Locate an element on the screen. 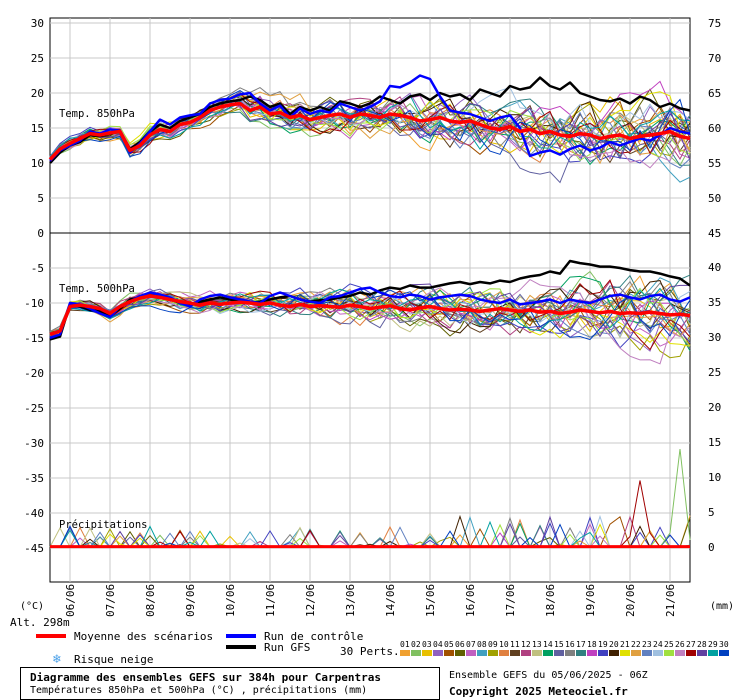  panel-label-850: Temp. 850hPa is located at coordinates (97, 114).